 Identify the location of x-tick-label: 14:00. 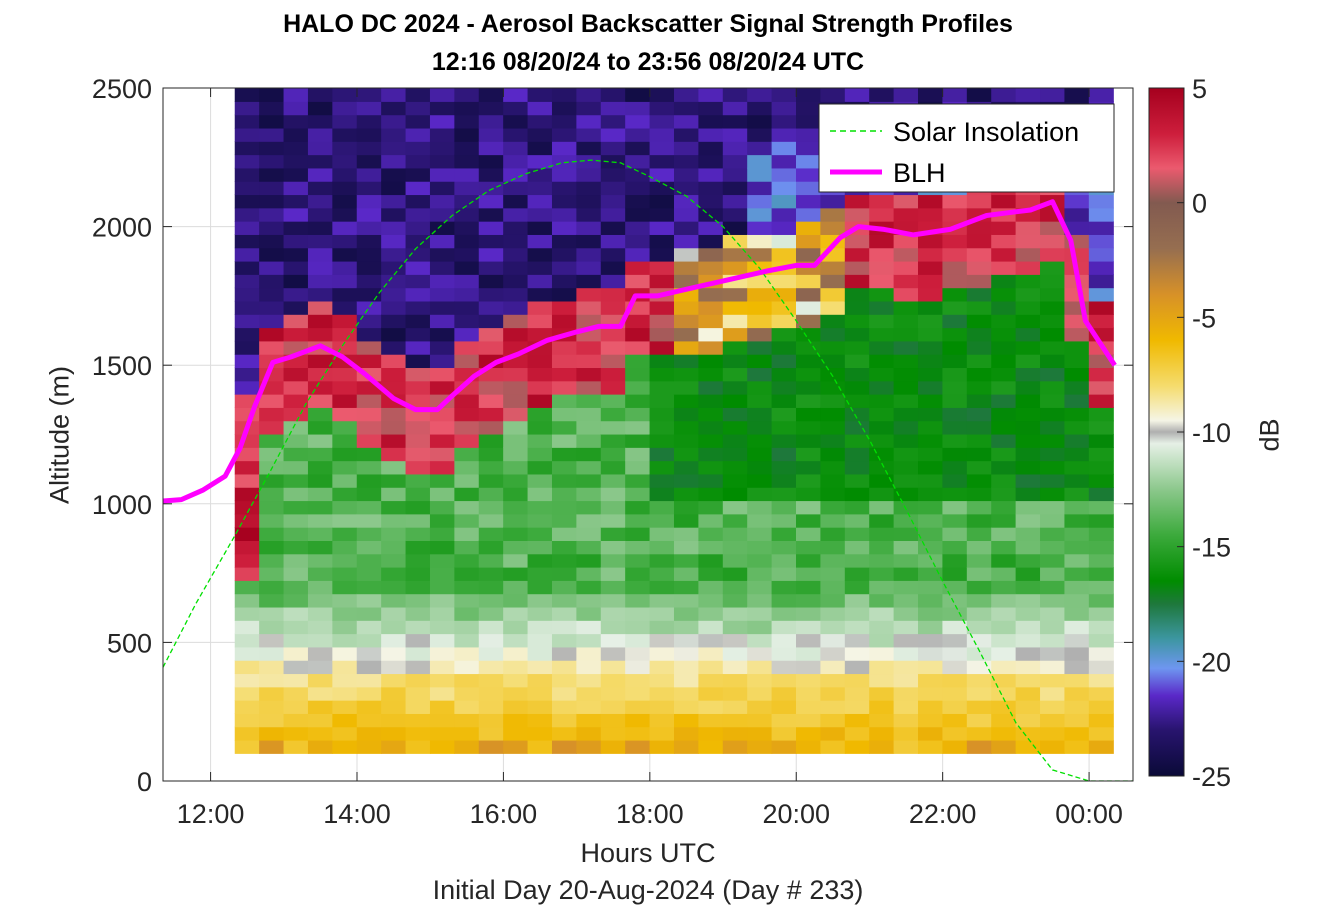
(357, 814).